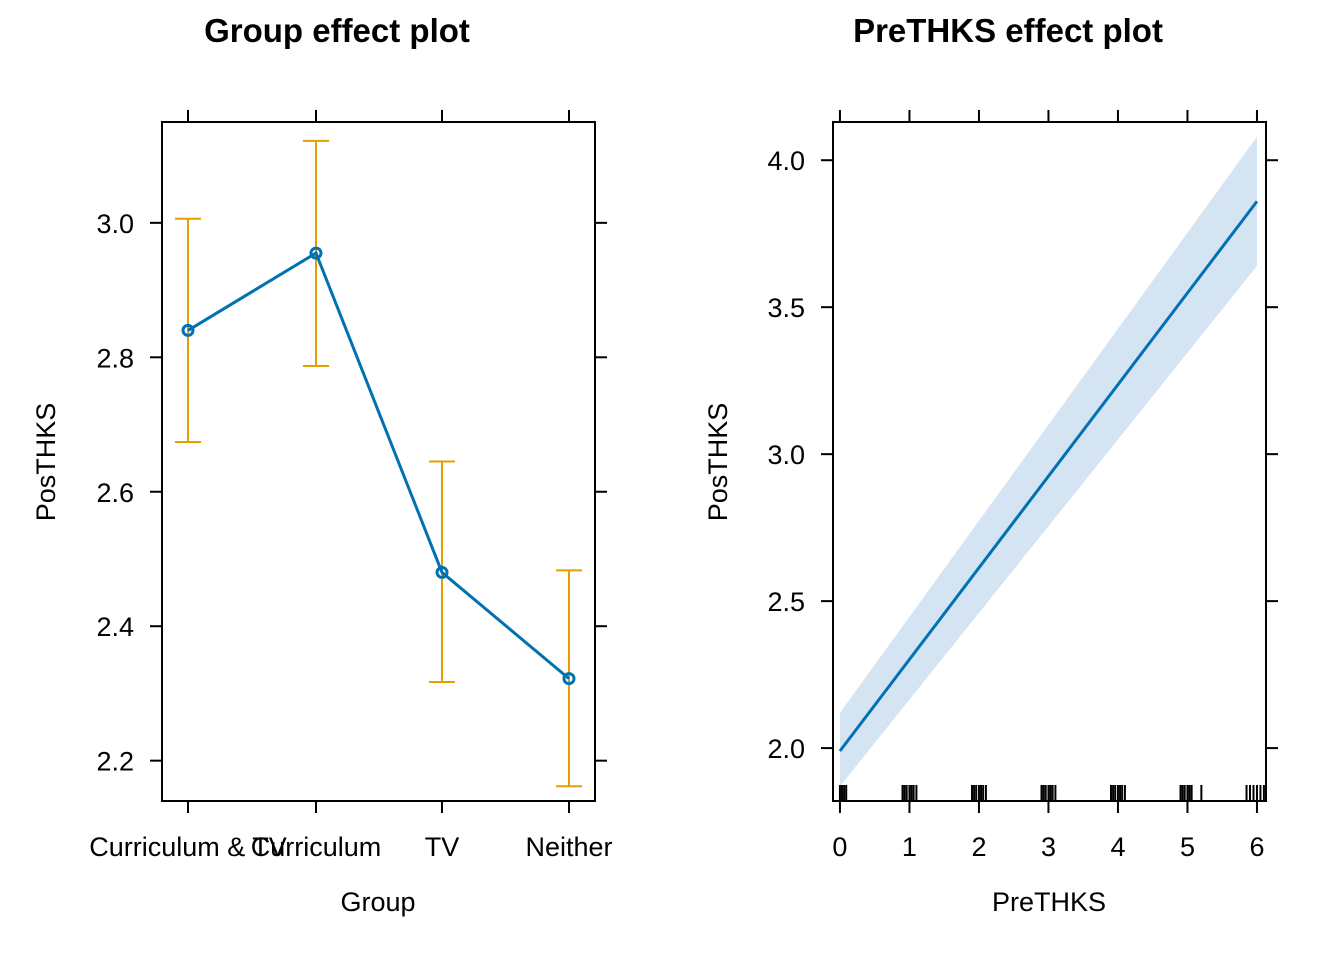 The image size is (1344, 960). Describe the element at coordinates (568, 847) in the screenshot. I see `x-tick-label: Neither` at that location.